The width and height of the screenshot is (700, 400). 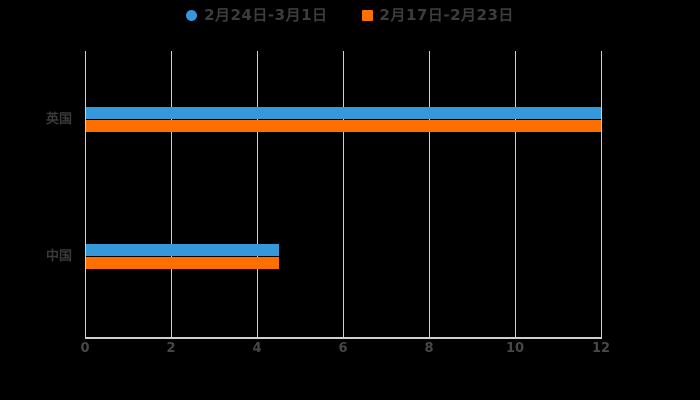 I want to click on x-tick-label: 0, so click(x=85, y=348).